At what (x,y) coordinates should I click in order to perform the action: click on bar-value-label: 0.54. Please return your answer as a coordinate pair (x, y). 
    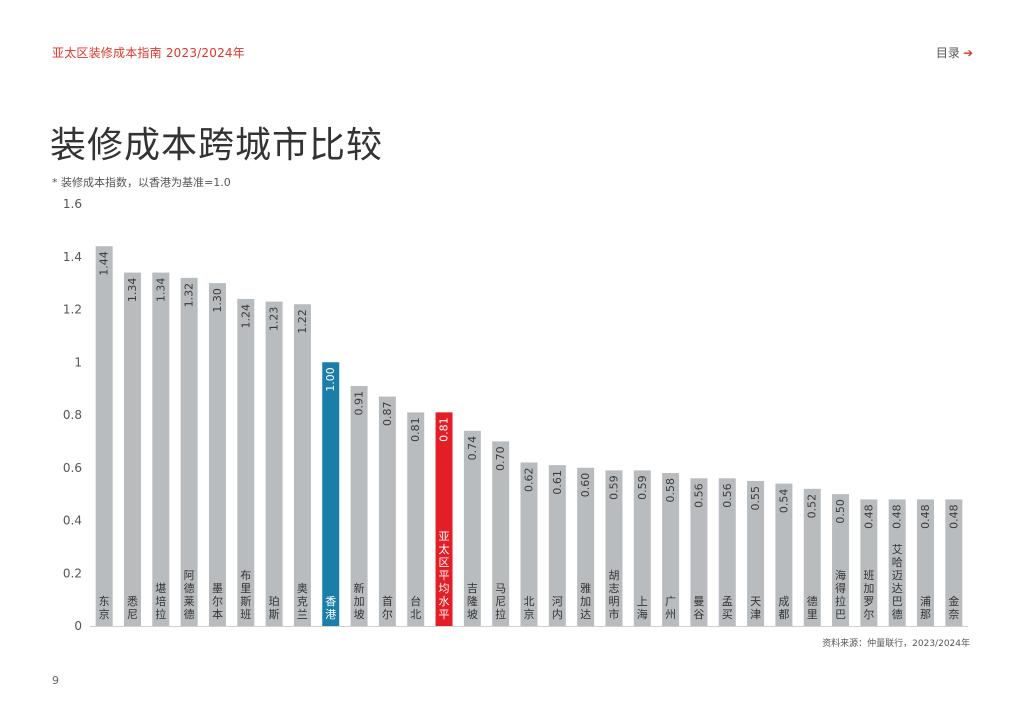
    Looking at the image, I should click on (783, 501).